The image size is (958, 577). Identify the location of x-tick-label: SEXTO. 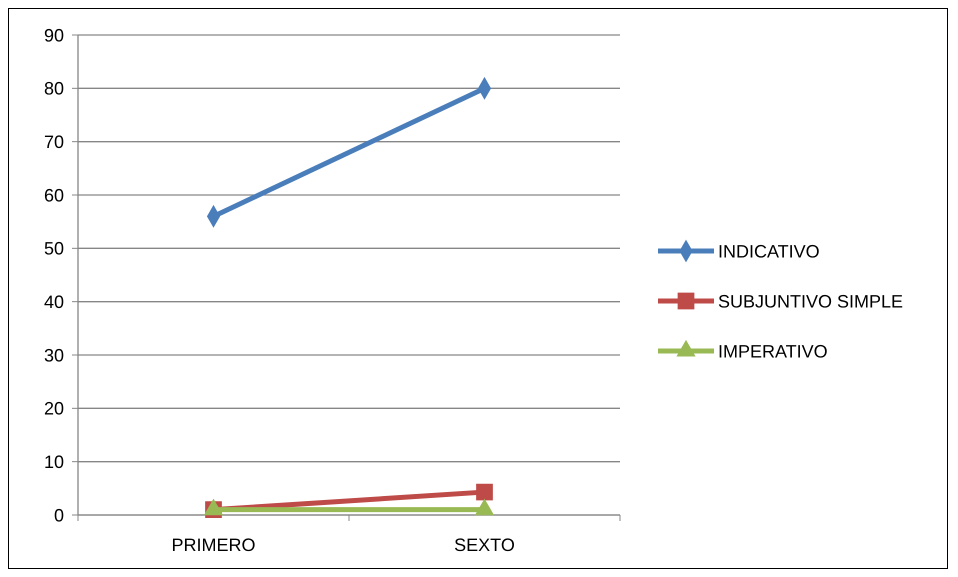
(484, 545).